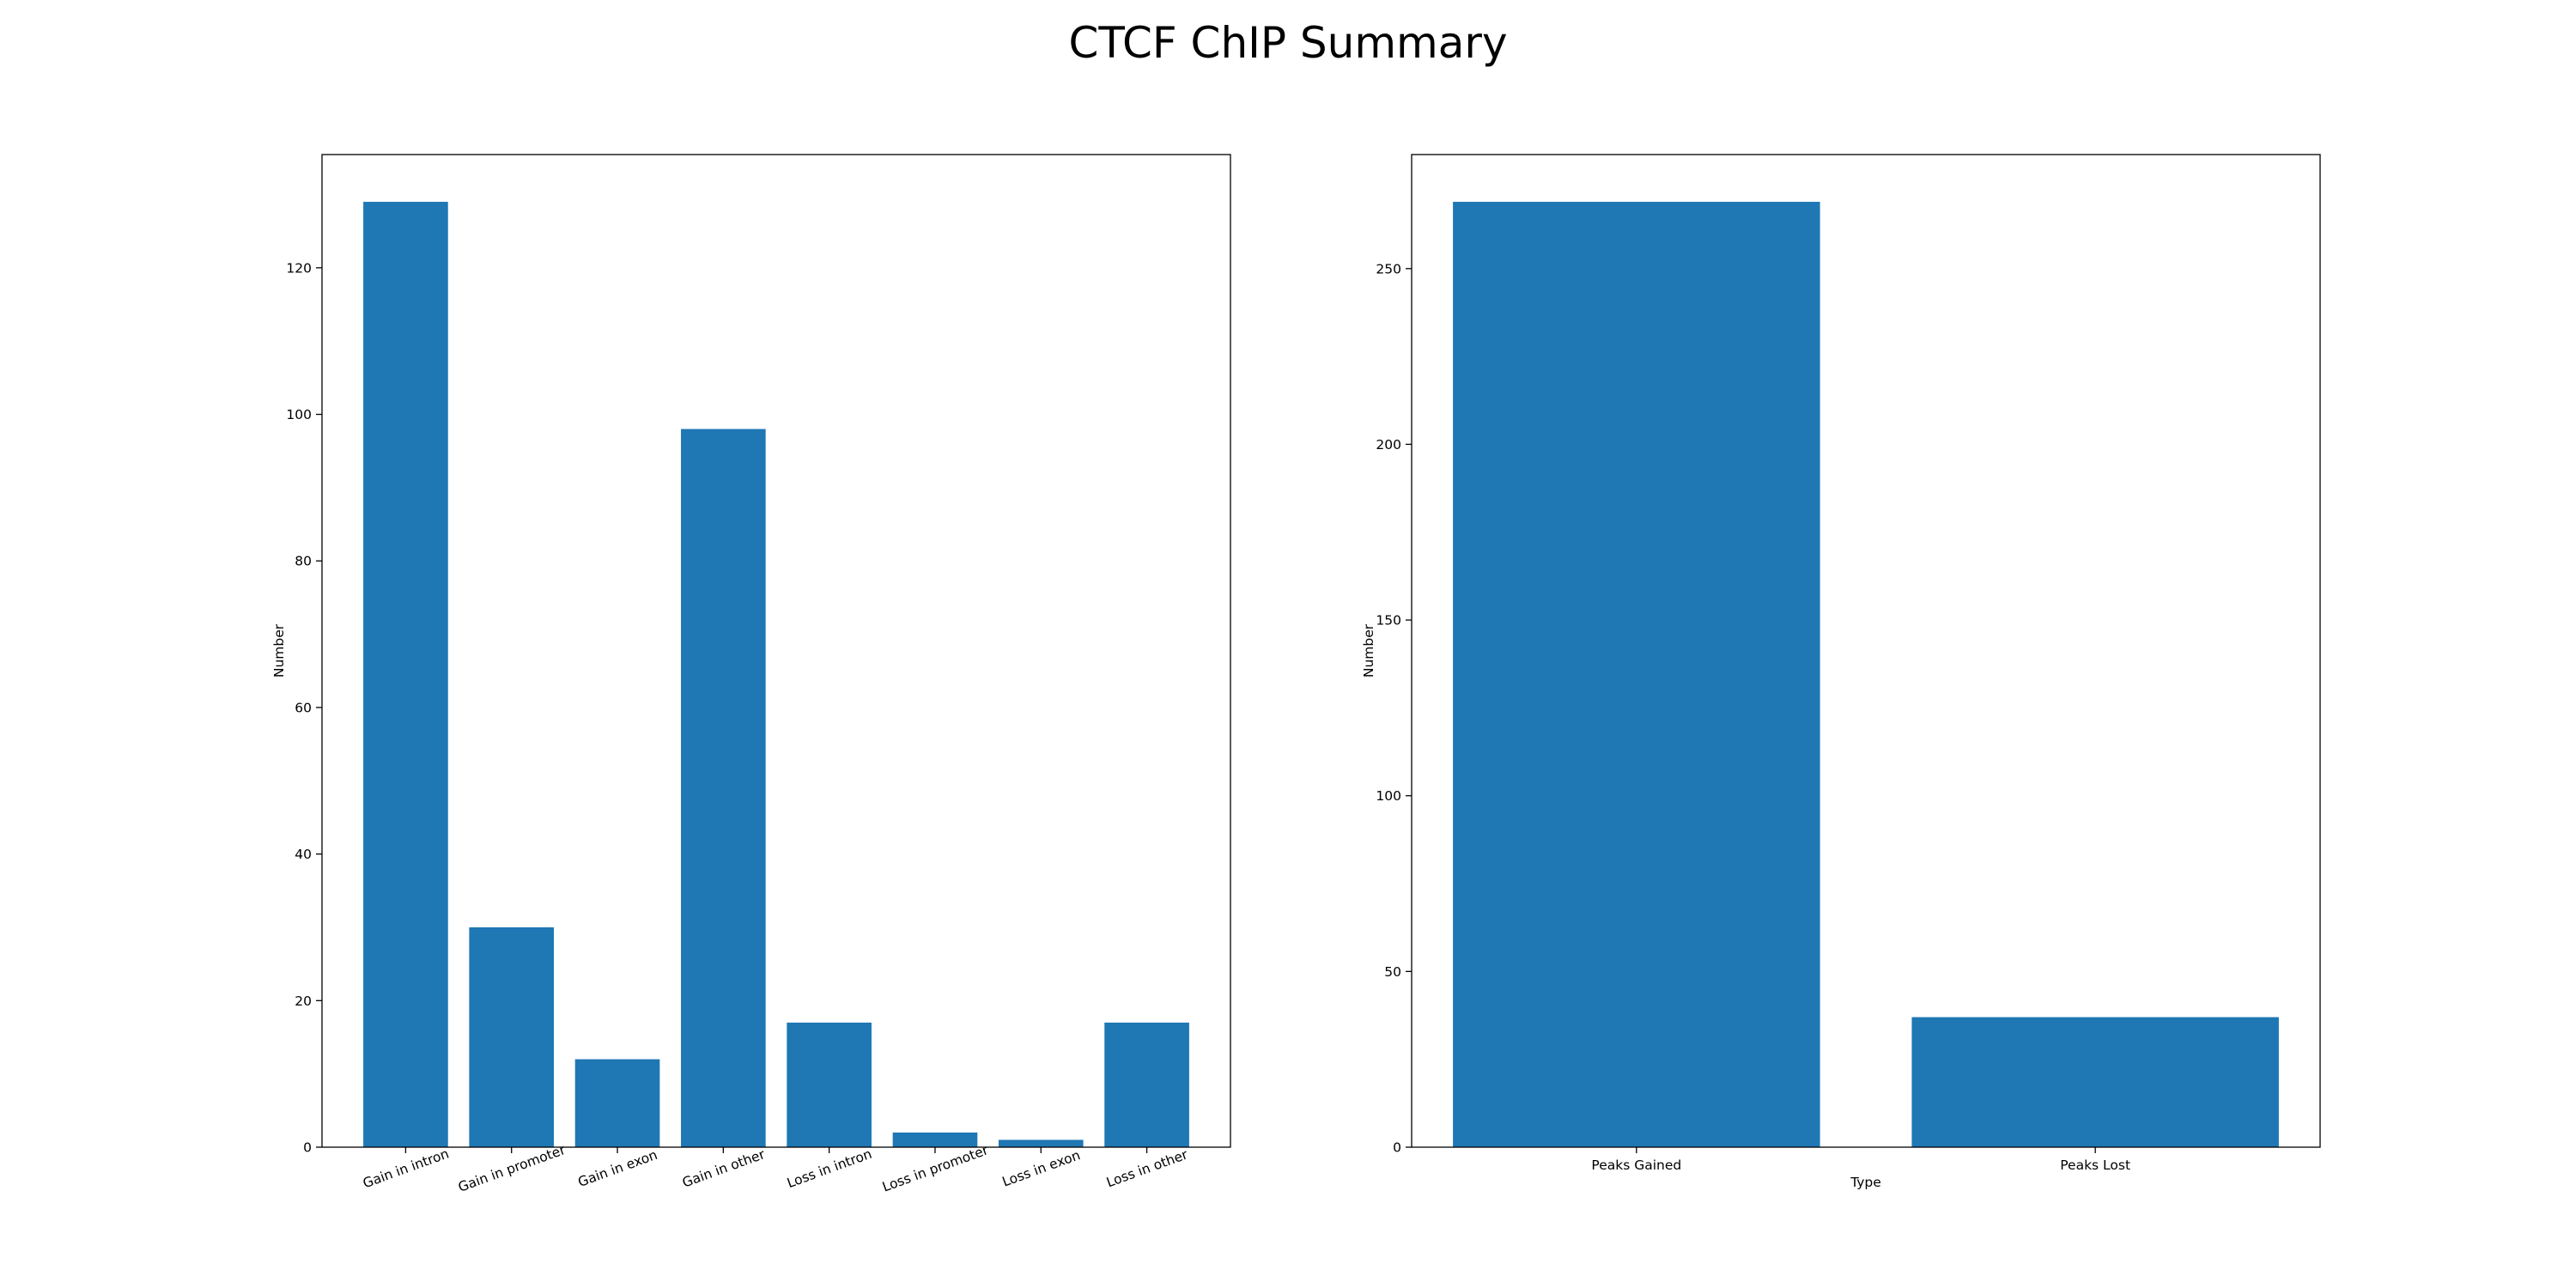 This screenshot has width=2576, height=1288. I want to click on y-tick-label: 50, so click(1393, 972).